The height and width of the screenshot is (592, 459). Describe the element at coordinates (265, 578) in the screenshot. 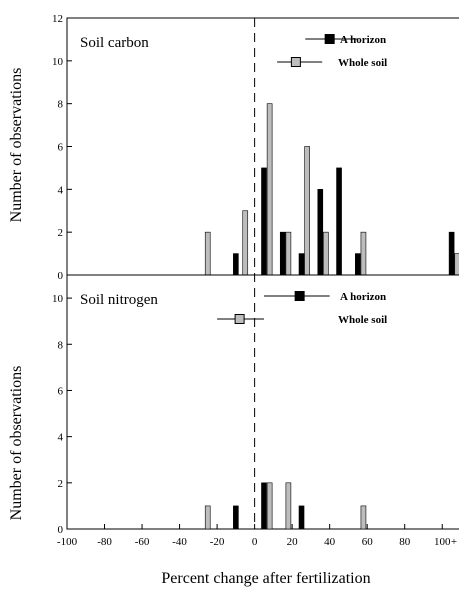

I see `x-axis-title: Percent change after fertilization` at that location.